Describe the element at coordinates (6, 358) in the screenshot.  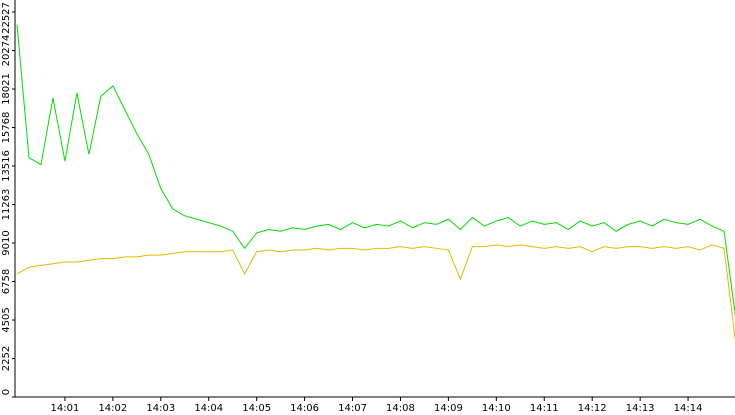
I see `y-tick-label: 2252` at that location.